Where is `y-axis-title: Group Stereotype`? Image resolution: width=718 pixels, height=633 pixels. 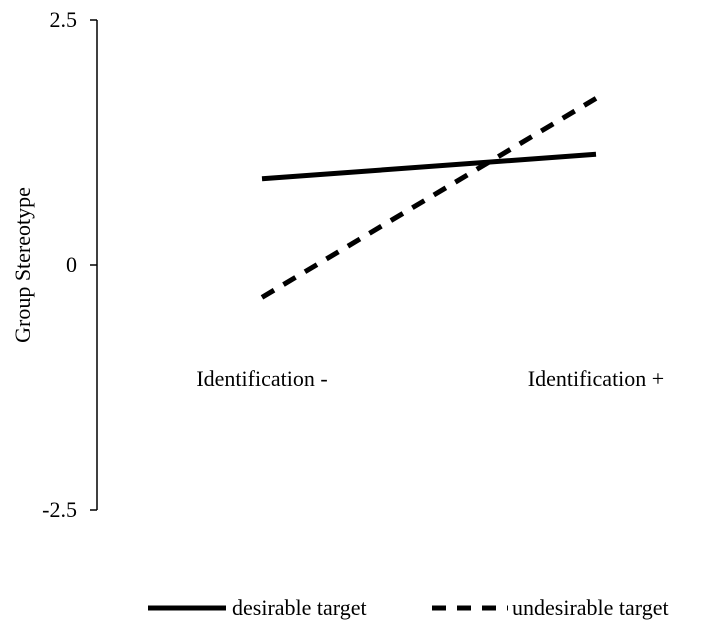
y-axis-title: Group Stereotype is located at coordinates (22, 265).